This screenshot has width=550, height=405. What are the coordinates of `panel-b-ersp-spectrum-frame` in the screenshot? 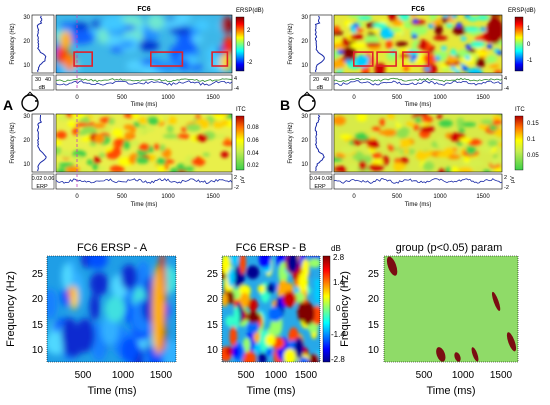 It's located at (321, 44).